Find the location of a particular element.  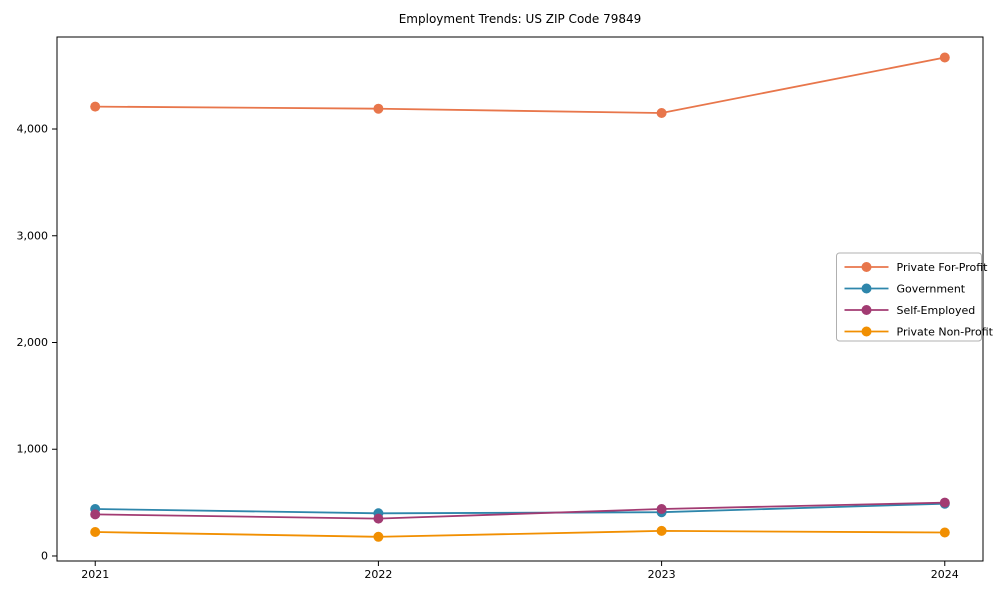

x-tick-label: 2024 is located at coordinates (945, 574).